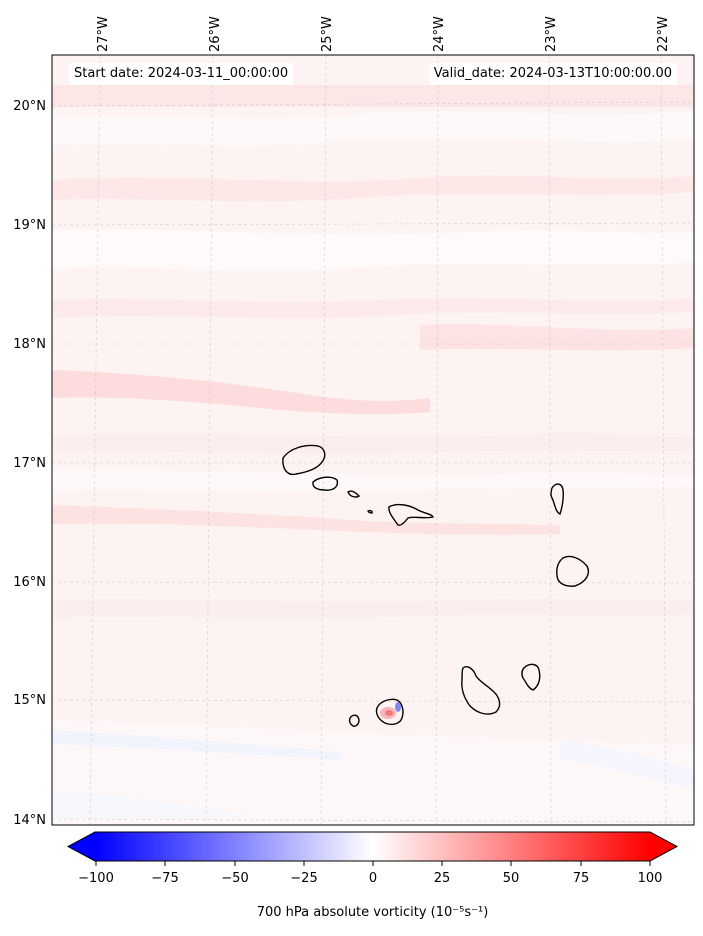  I want to click on island-santo-antao, so click(304, 460).